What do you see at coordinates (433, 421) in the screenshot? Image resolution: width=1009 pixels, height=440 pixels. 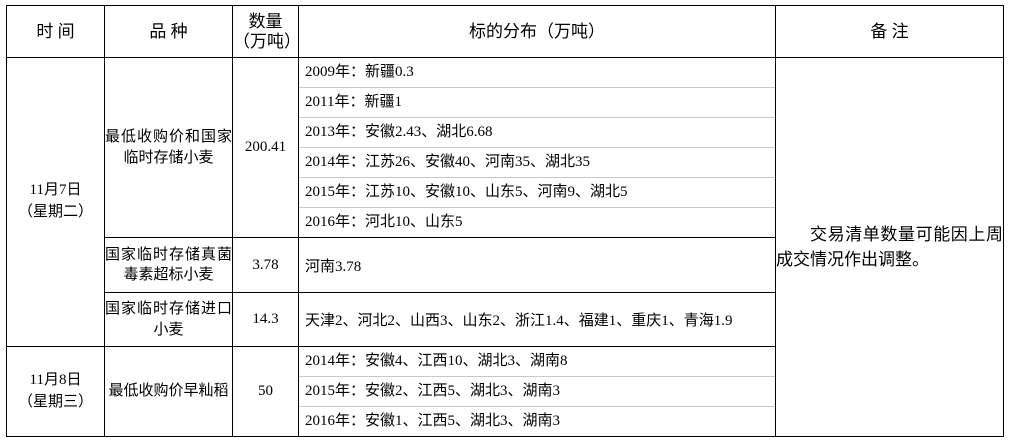 I see `distribution-item: 2016年：安徽1、江西5、湖北3、湖南3` at bounding box center [433, 421].